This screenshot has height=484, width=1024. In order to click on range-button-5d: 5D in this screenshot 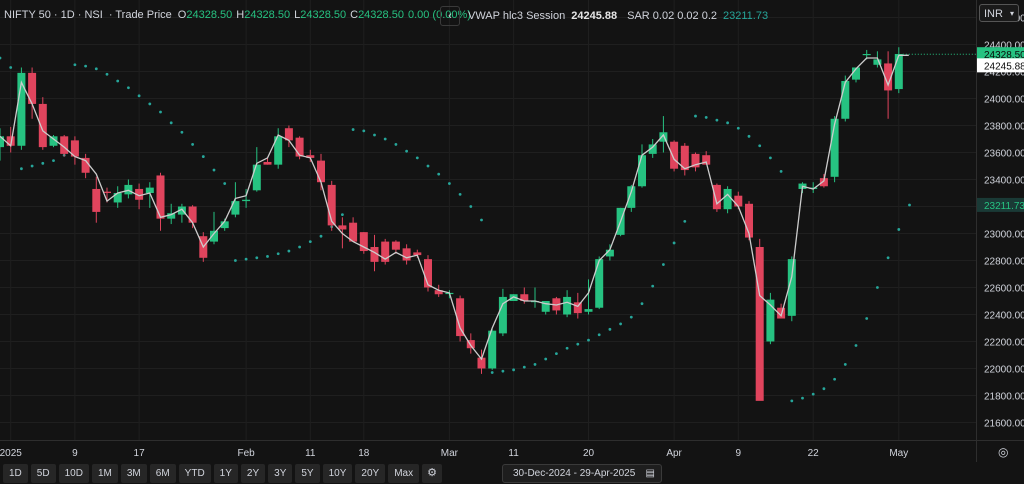, I will do `click(43, 473)`.